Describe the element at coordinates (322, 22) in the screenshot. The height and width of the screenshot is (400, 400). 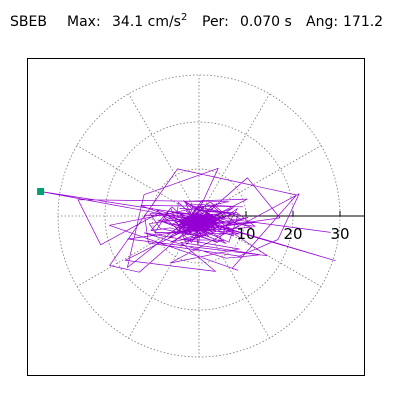
I see `ang-label: Ang:` at that location.